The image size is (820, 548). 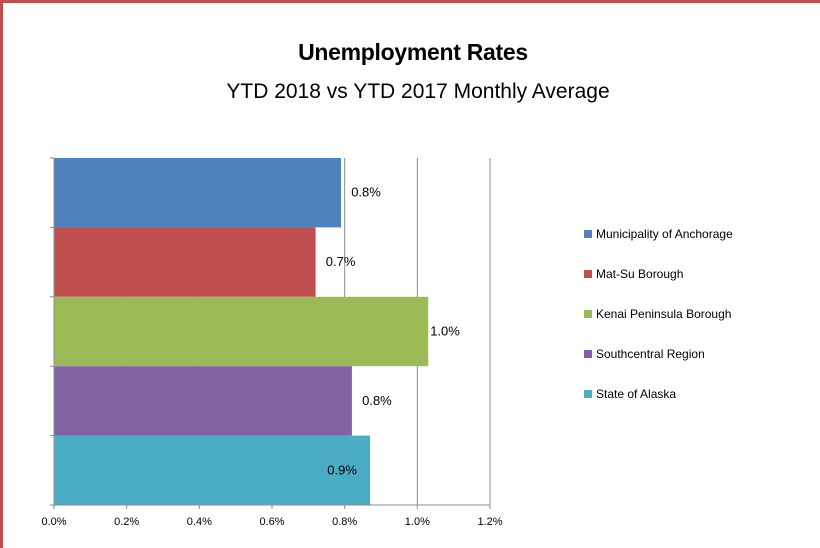 I want to click on x-tick-label: 1.0%, so click(x=417, y=522).